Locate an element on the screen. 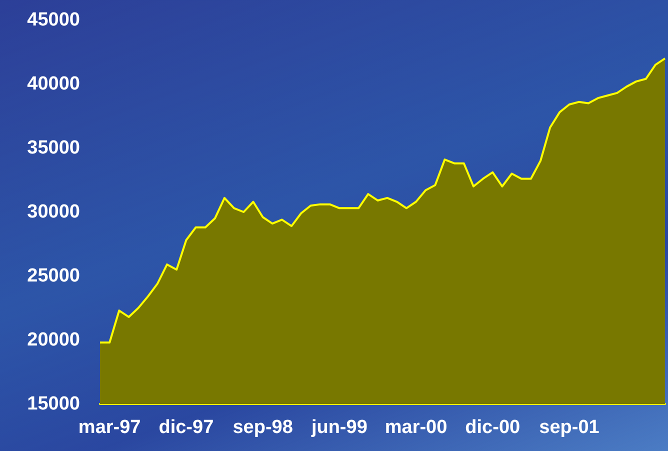 The height and width of the screenshot is (451, 668). y-tick-label: 40000 is located at coordinates (53, 84).